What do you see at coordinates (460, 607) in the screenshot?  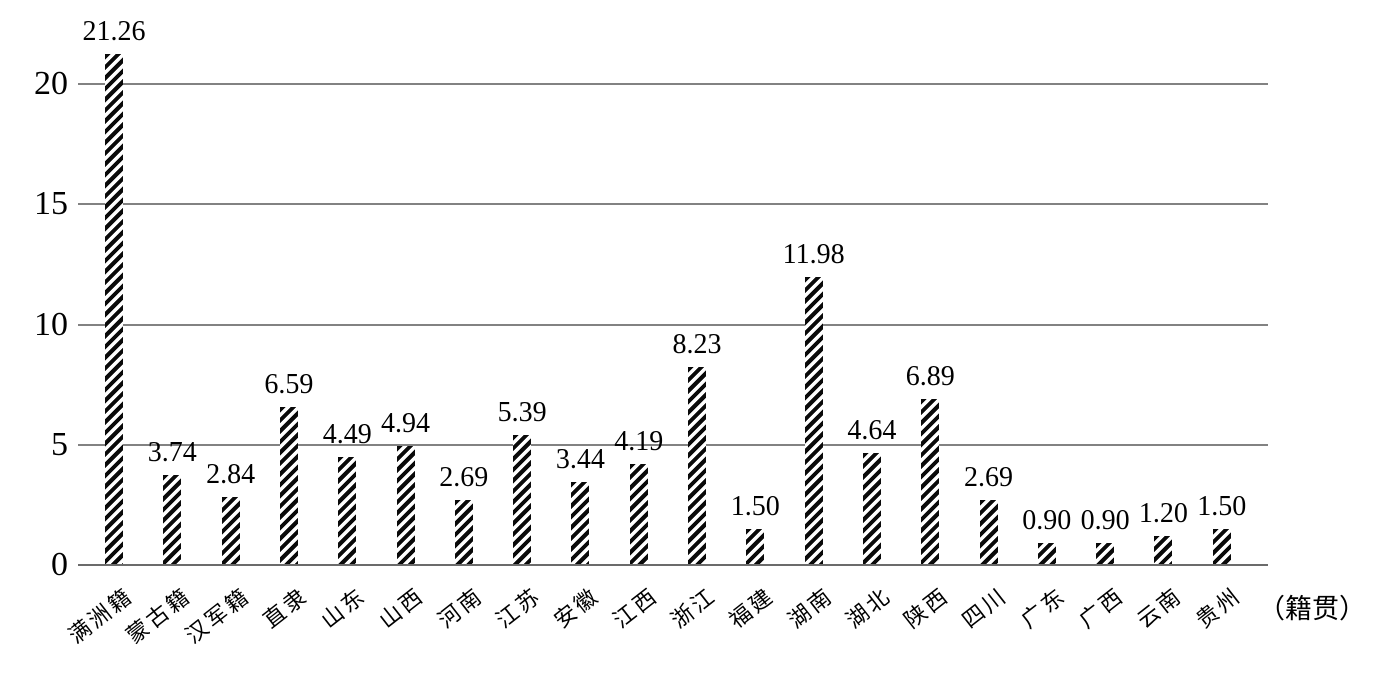 I see `x-axis-label: 河南` at bounding box center [460, 607].